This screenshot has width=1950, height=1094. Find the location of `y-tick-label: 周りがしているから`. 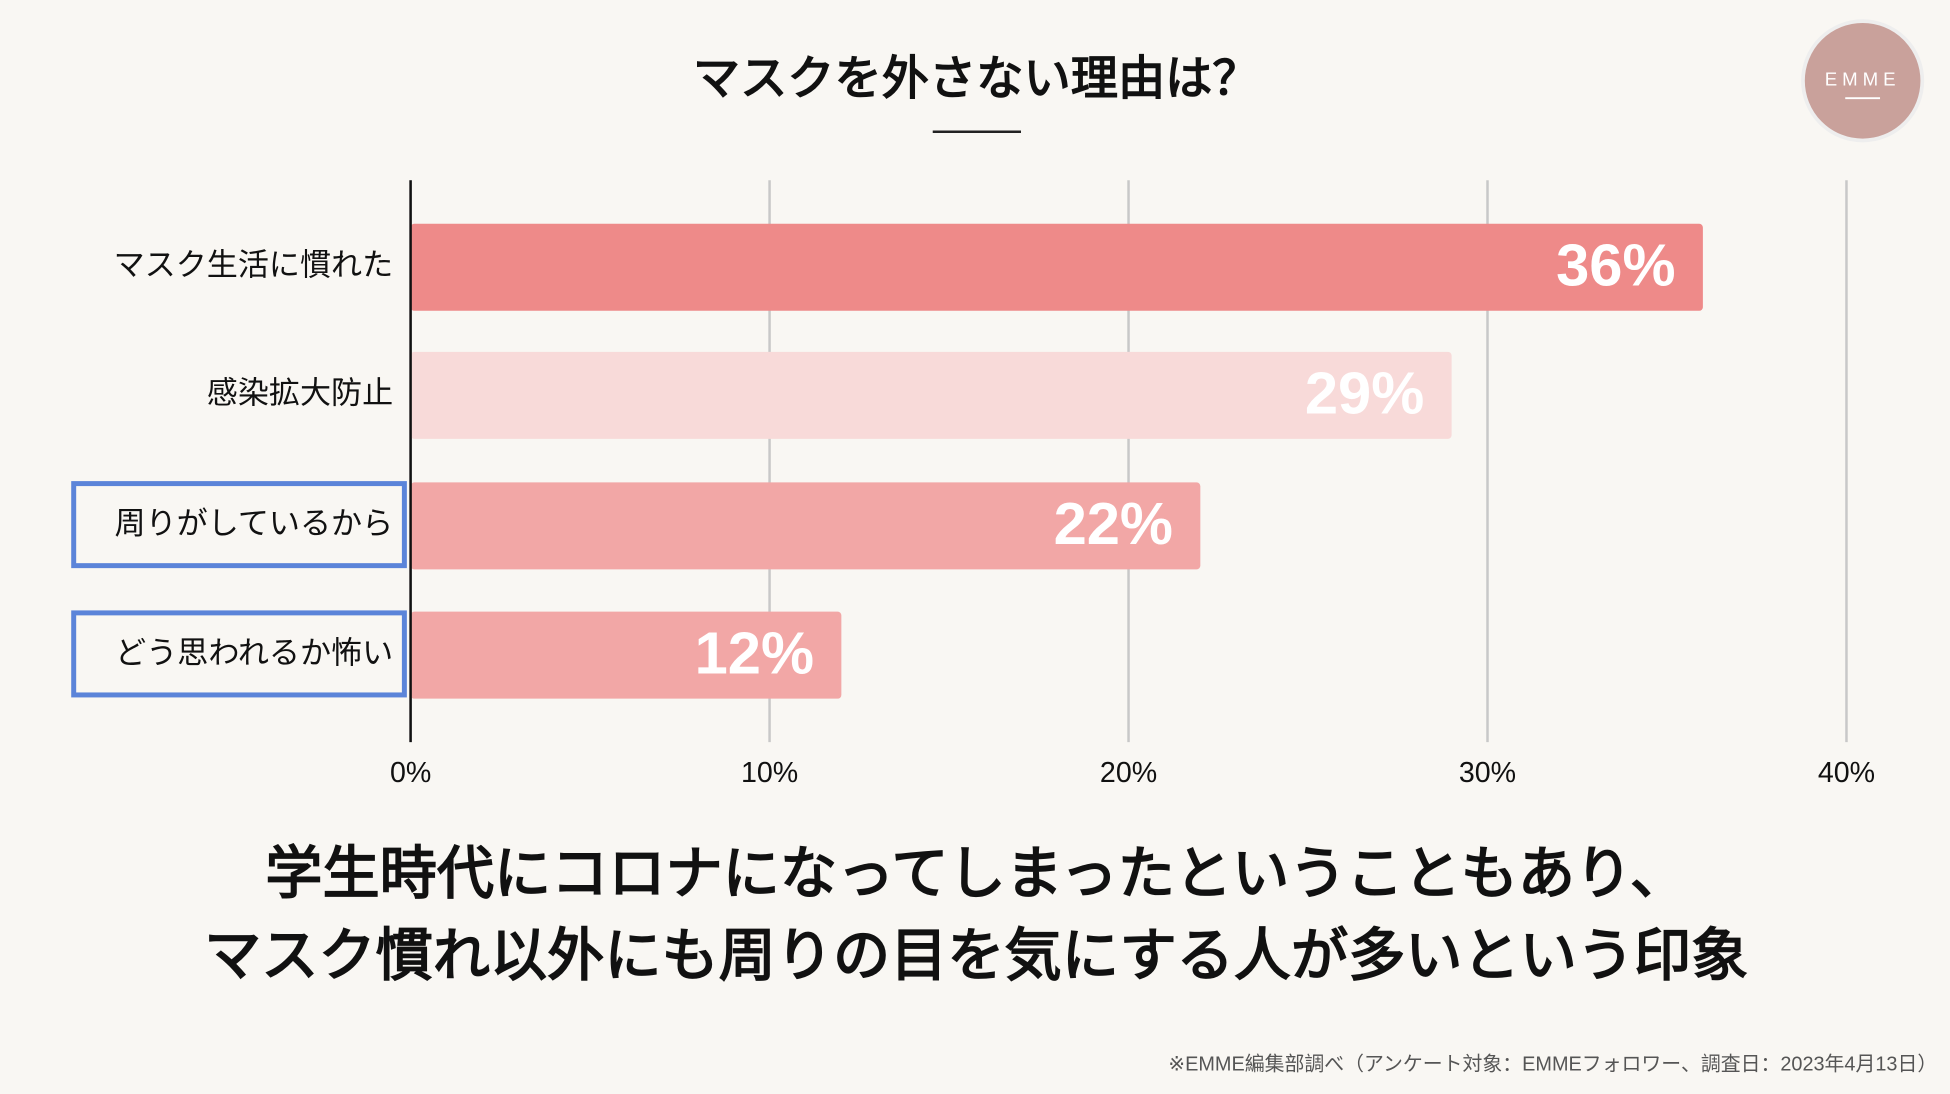

y-tick-label: 周りがしているから is located at coordinates (254, 523).